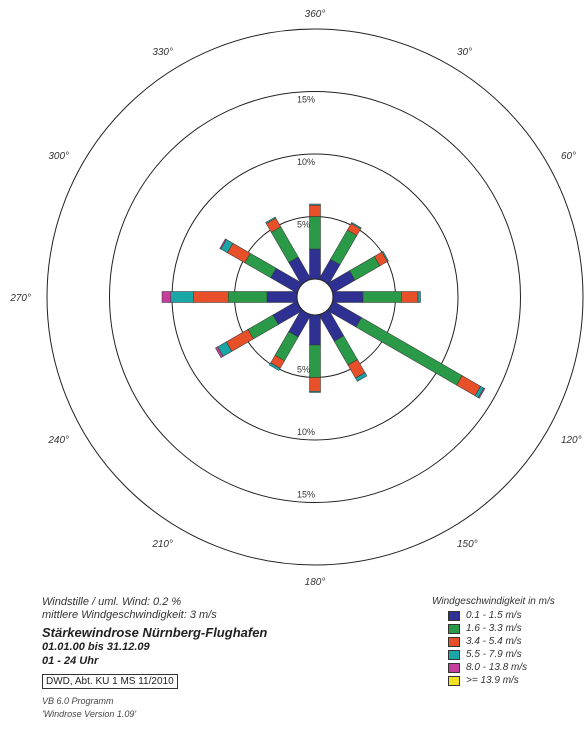  What do you see at coordinates (110, 681) in the screenshot?
I see `source-box: DWD, Abt. KU 1 MS 11/2010` at bounding box center [110, 681].